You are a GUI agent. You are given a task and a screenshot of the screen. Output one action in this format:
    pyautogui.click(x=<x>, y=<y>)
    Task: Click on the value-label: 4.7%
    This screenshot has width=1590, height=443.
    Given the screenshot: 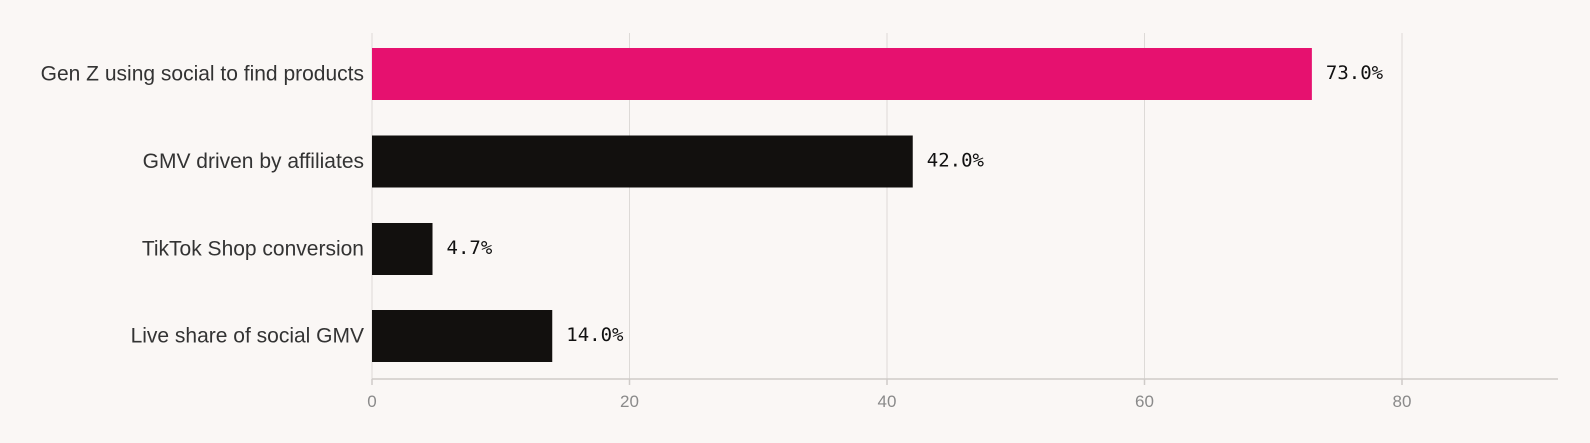 What is the action you would take?
    pyautogui.click(x=470, y=248)
    